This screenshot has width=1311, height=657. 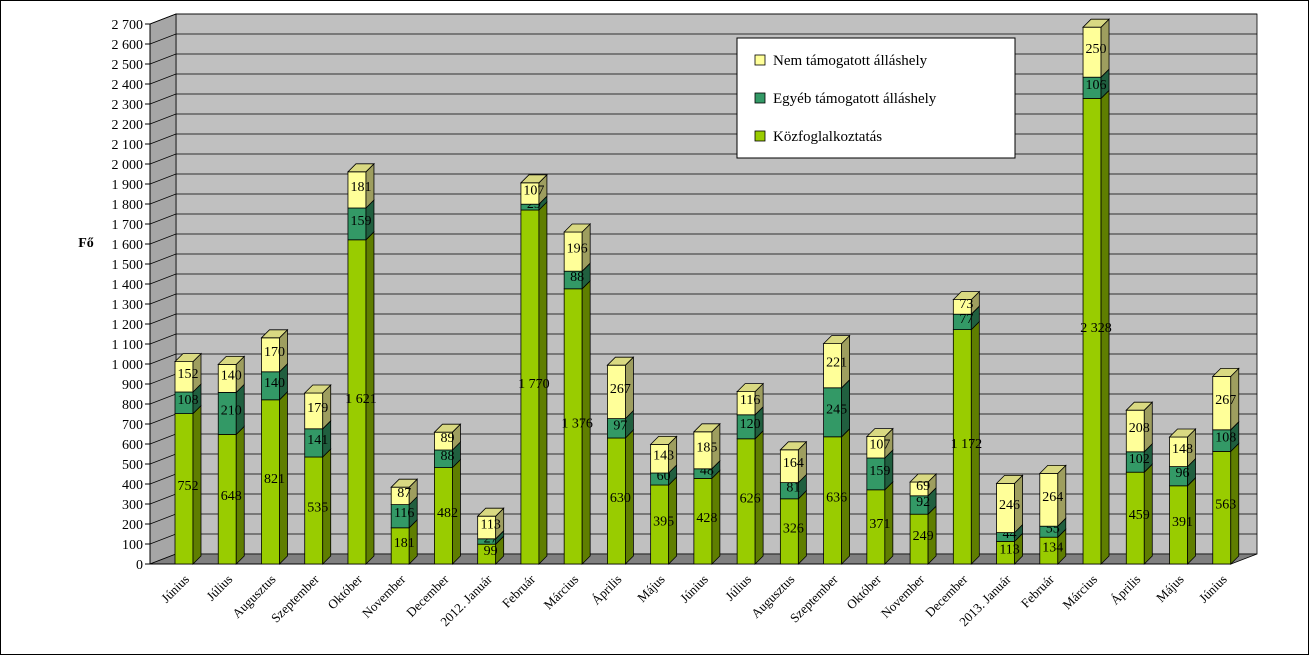 I want to click on data-label: 250, so click(x=1096, y=49).